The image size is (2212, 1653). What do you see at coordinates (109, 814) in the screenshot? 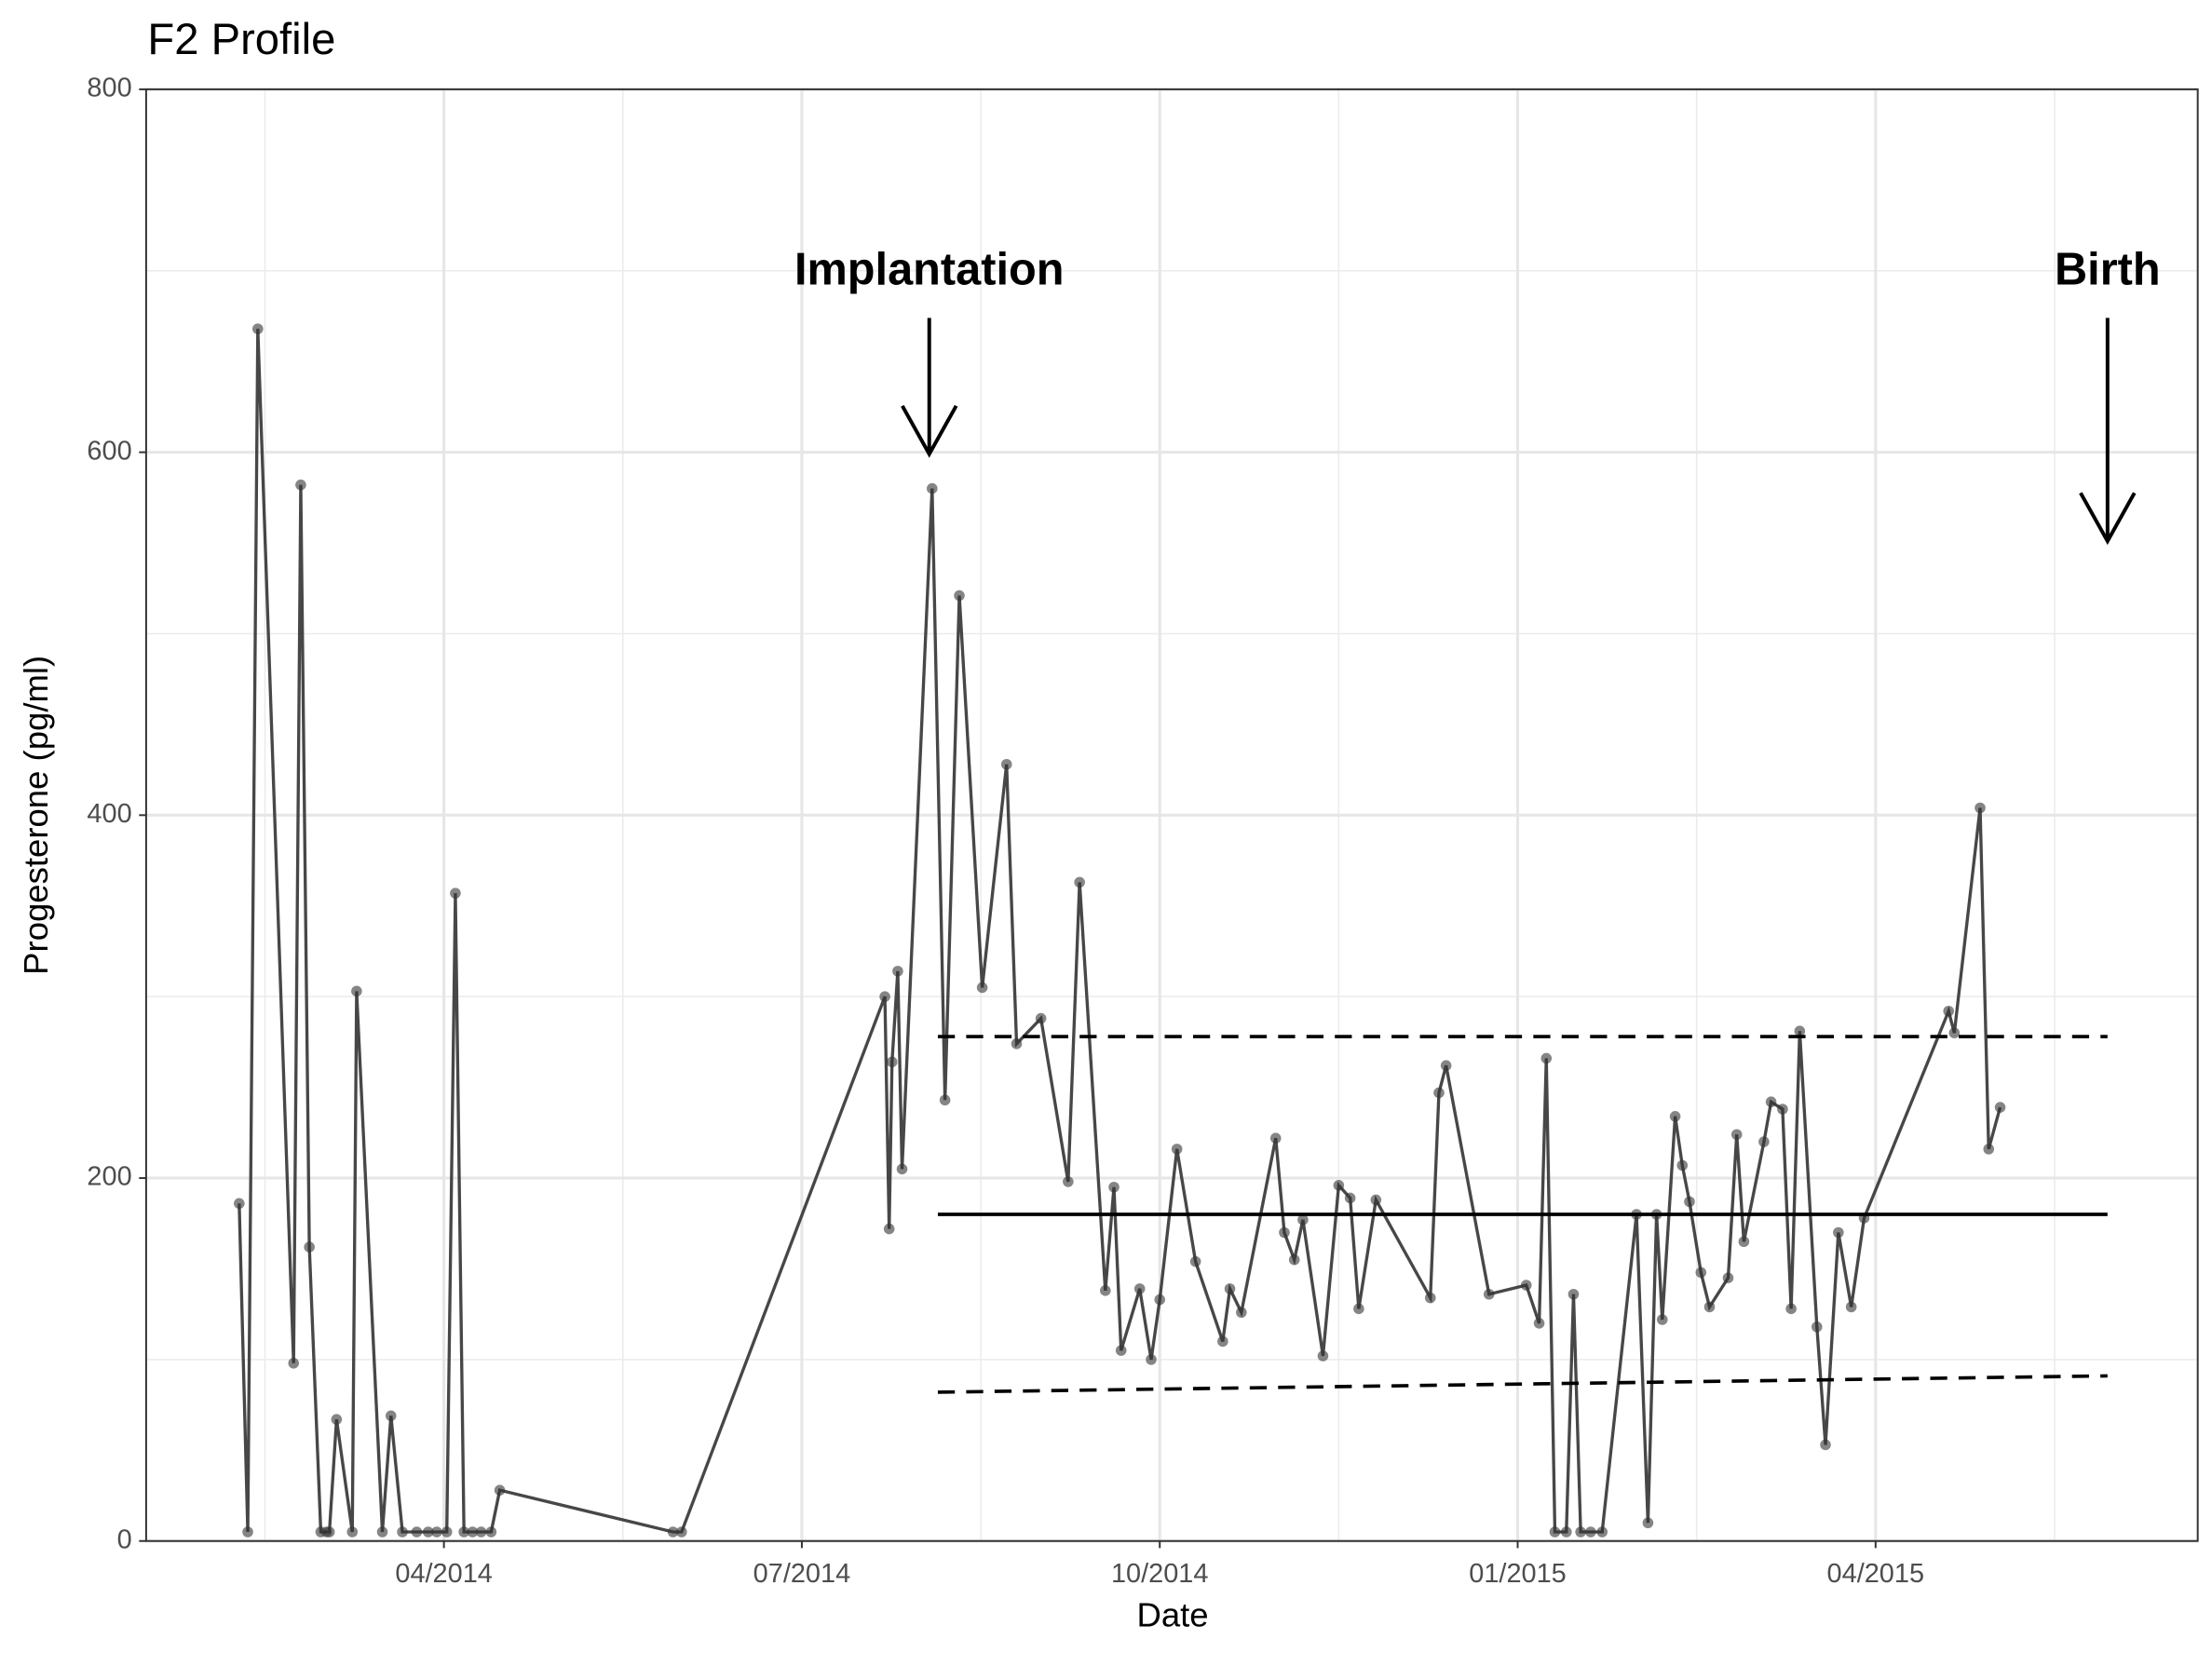
I see `y-tick-label: 400` at bounding box center [109, 814].